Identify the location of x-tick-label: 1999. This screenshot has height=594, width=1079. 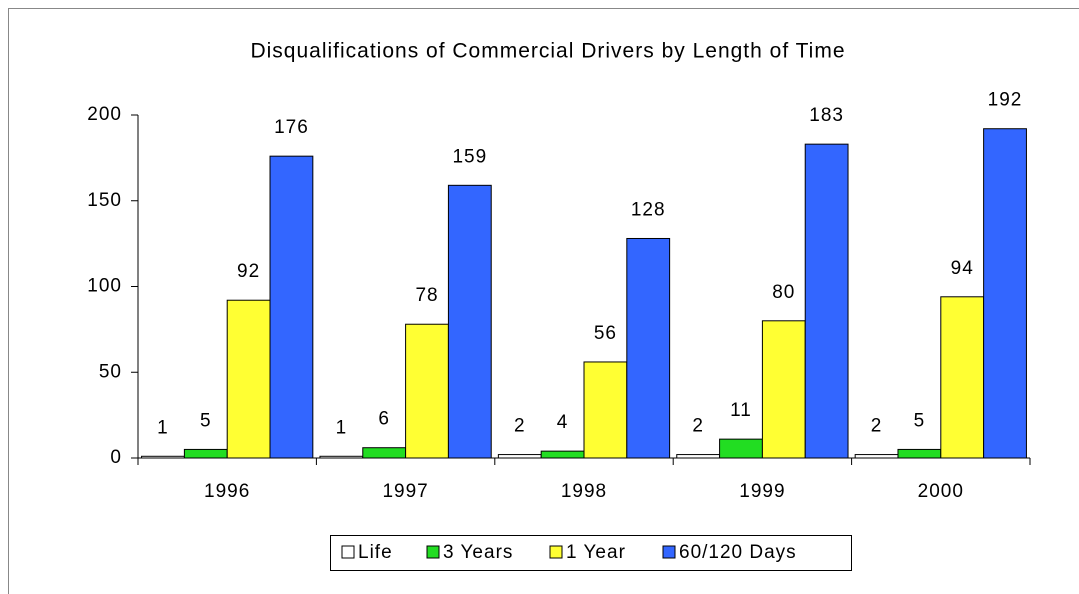
(762, 491).